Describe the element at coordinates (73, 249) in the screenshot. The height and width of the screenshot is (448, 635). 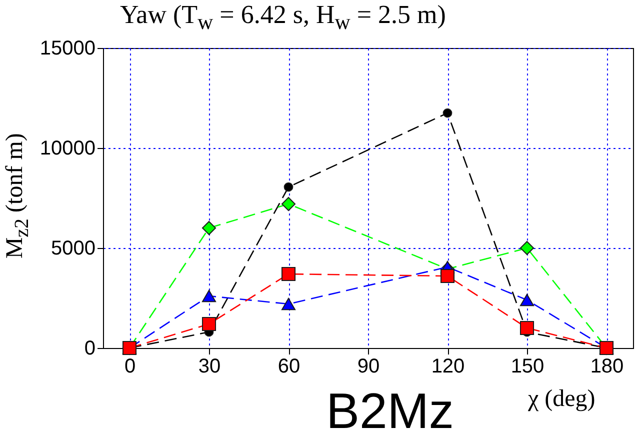
I see `y-tick-label: 5000` at that location.